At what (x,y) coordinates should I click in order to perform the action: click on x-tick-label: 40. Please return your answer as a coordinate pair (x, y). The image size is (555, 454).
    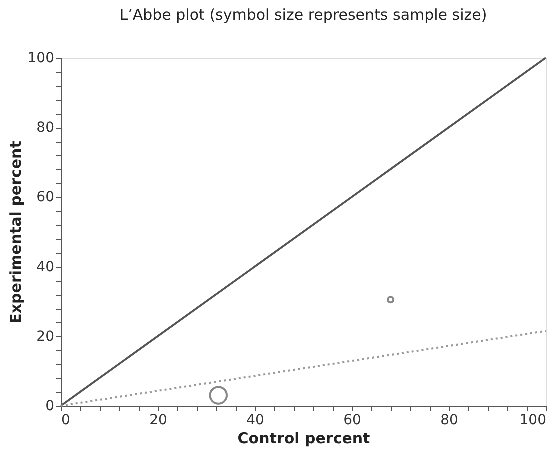
    Looking at the image, I should click on (255, 420).